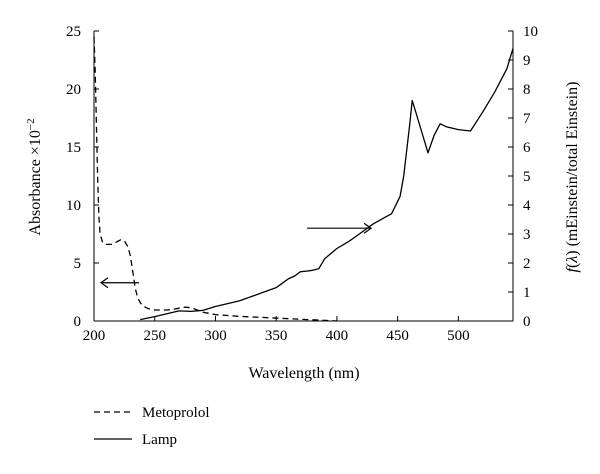 The image size is (600, 474). What do you see at coordinates (527, 206) in the screenshot?
I see `y-right-tick-label: 4` at bounding box center [527, 206].